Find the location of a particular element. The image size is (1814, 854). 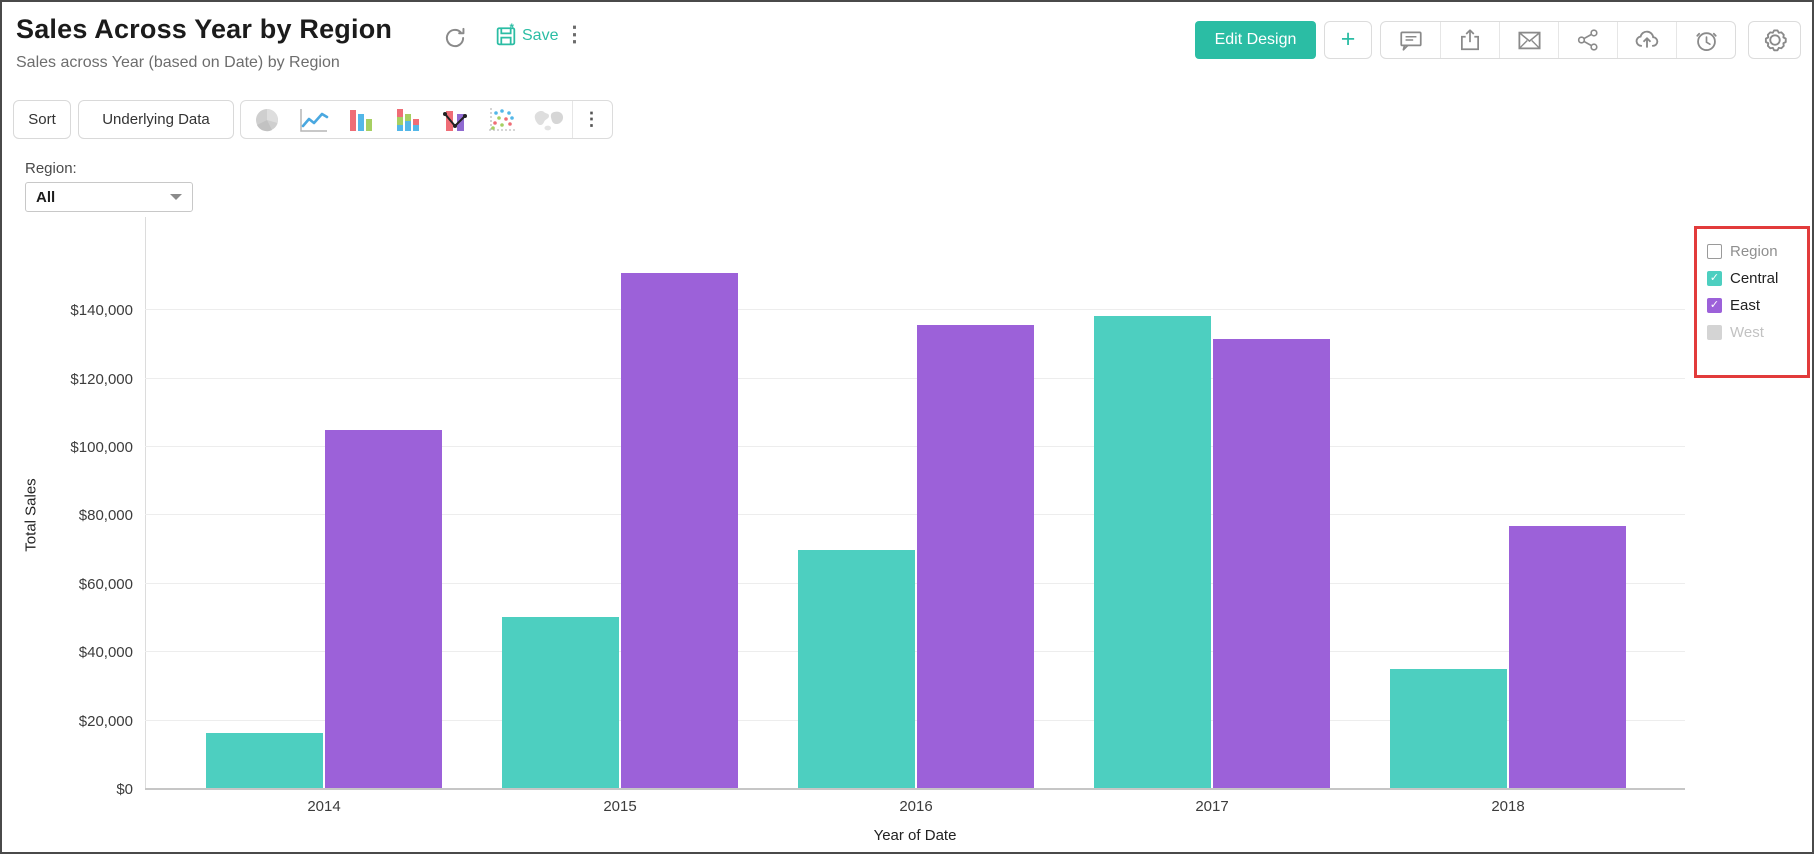

underlying-data-button: Underlying Data is located at coordinates (156, 119).